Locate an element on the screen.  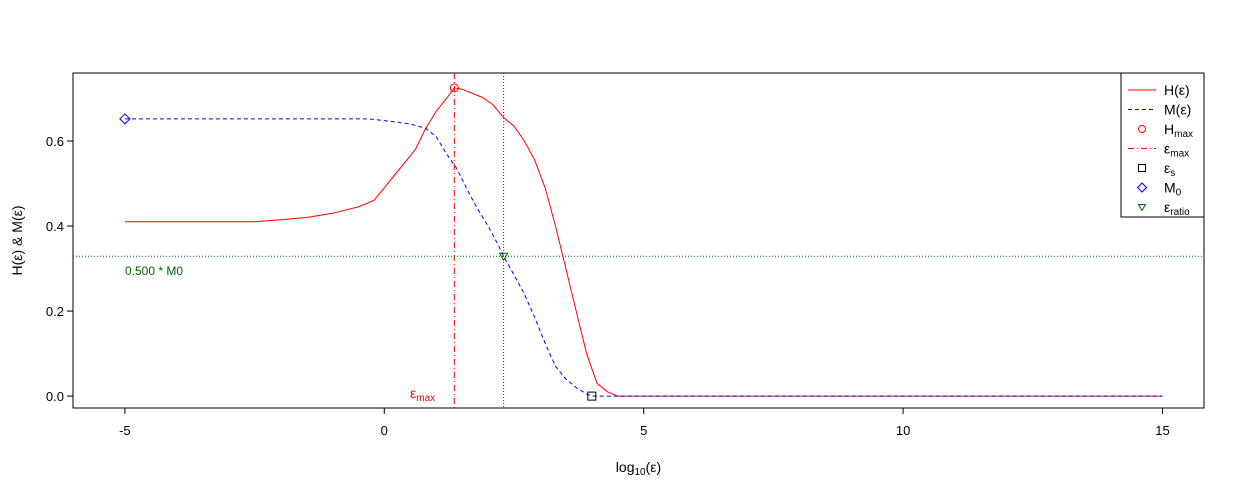
x-tick-label: -5 is located at coordinates (125, 430).